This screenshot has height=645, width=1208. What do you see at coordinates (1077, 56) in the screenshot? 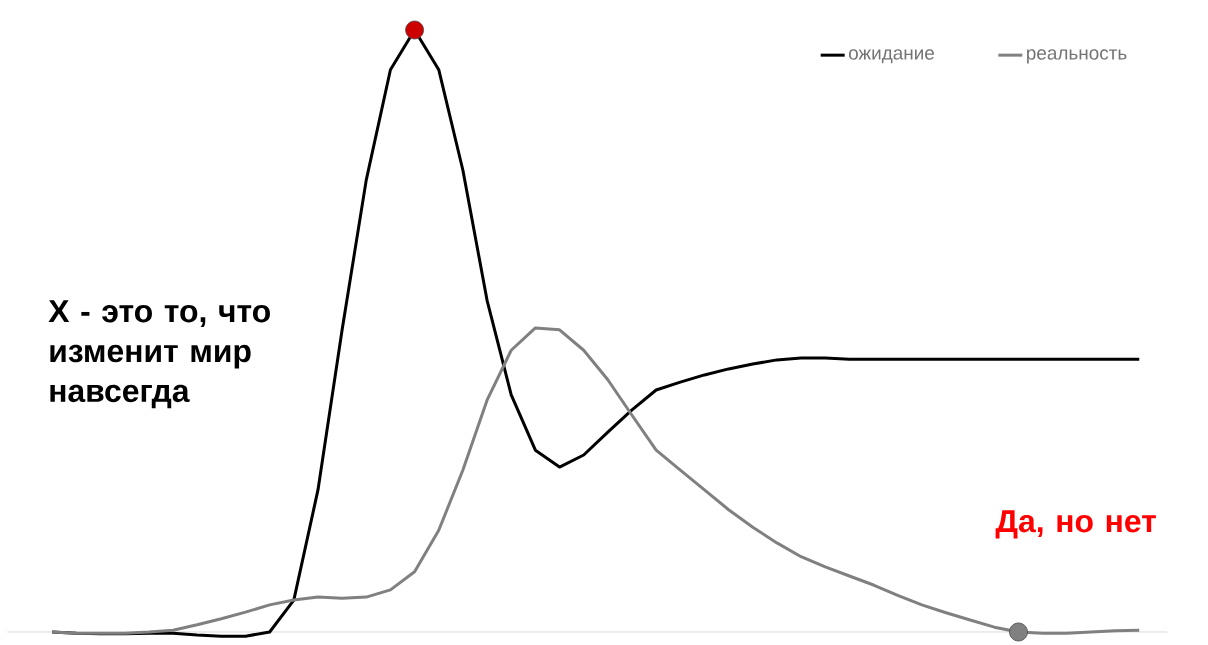
I see `legend-label: реальность` at bounding box center [1077, 56].